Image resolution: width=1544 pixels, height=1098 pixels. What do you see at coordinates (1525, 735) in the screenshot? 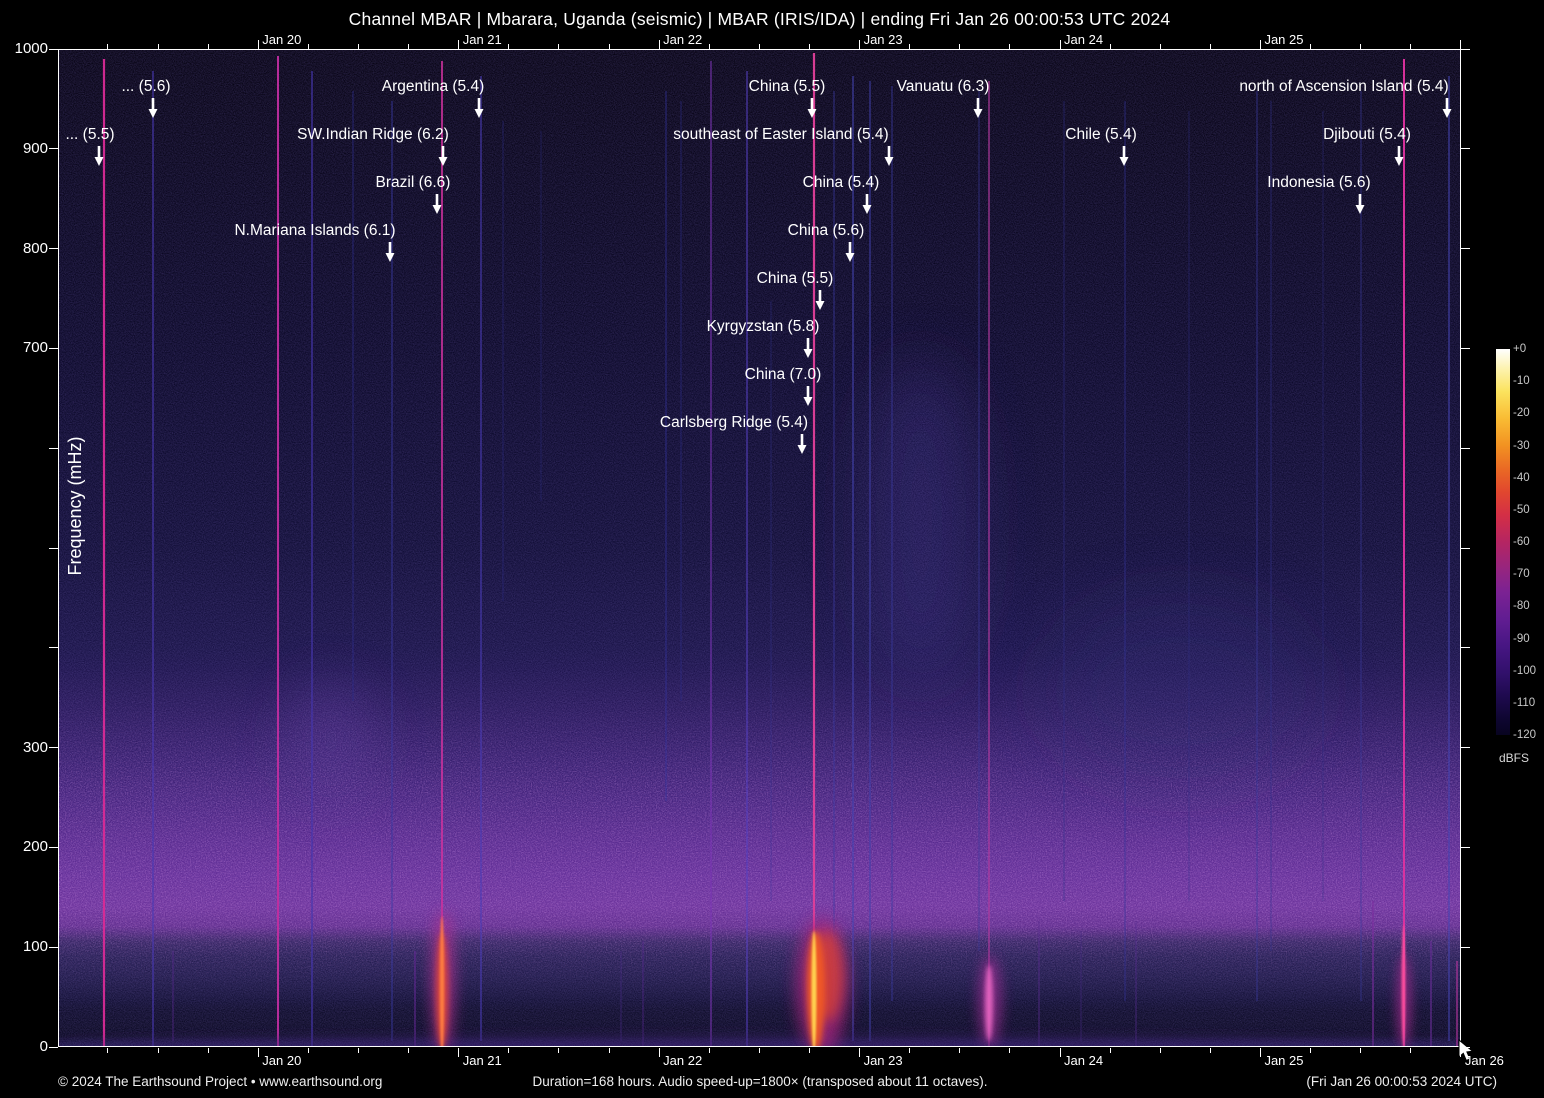
I see `colorbar-tick-label: -120` at bounding box center [1525, 735].